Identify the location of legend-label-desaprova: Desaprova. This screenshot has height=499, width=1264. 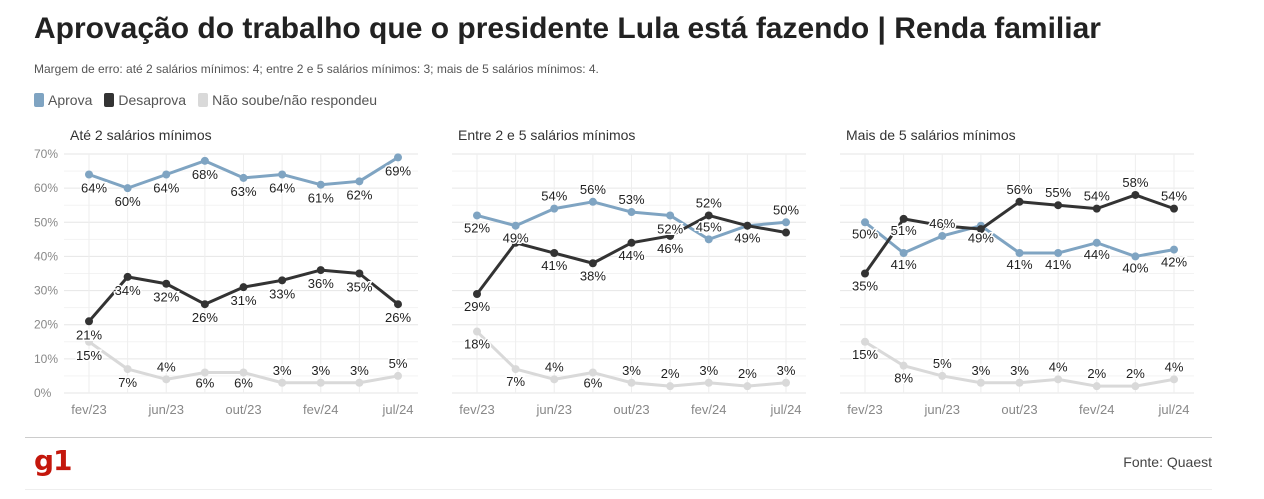
(152, 100).